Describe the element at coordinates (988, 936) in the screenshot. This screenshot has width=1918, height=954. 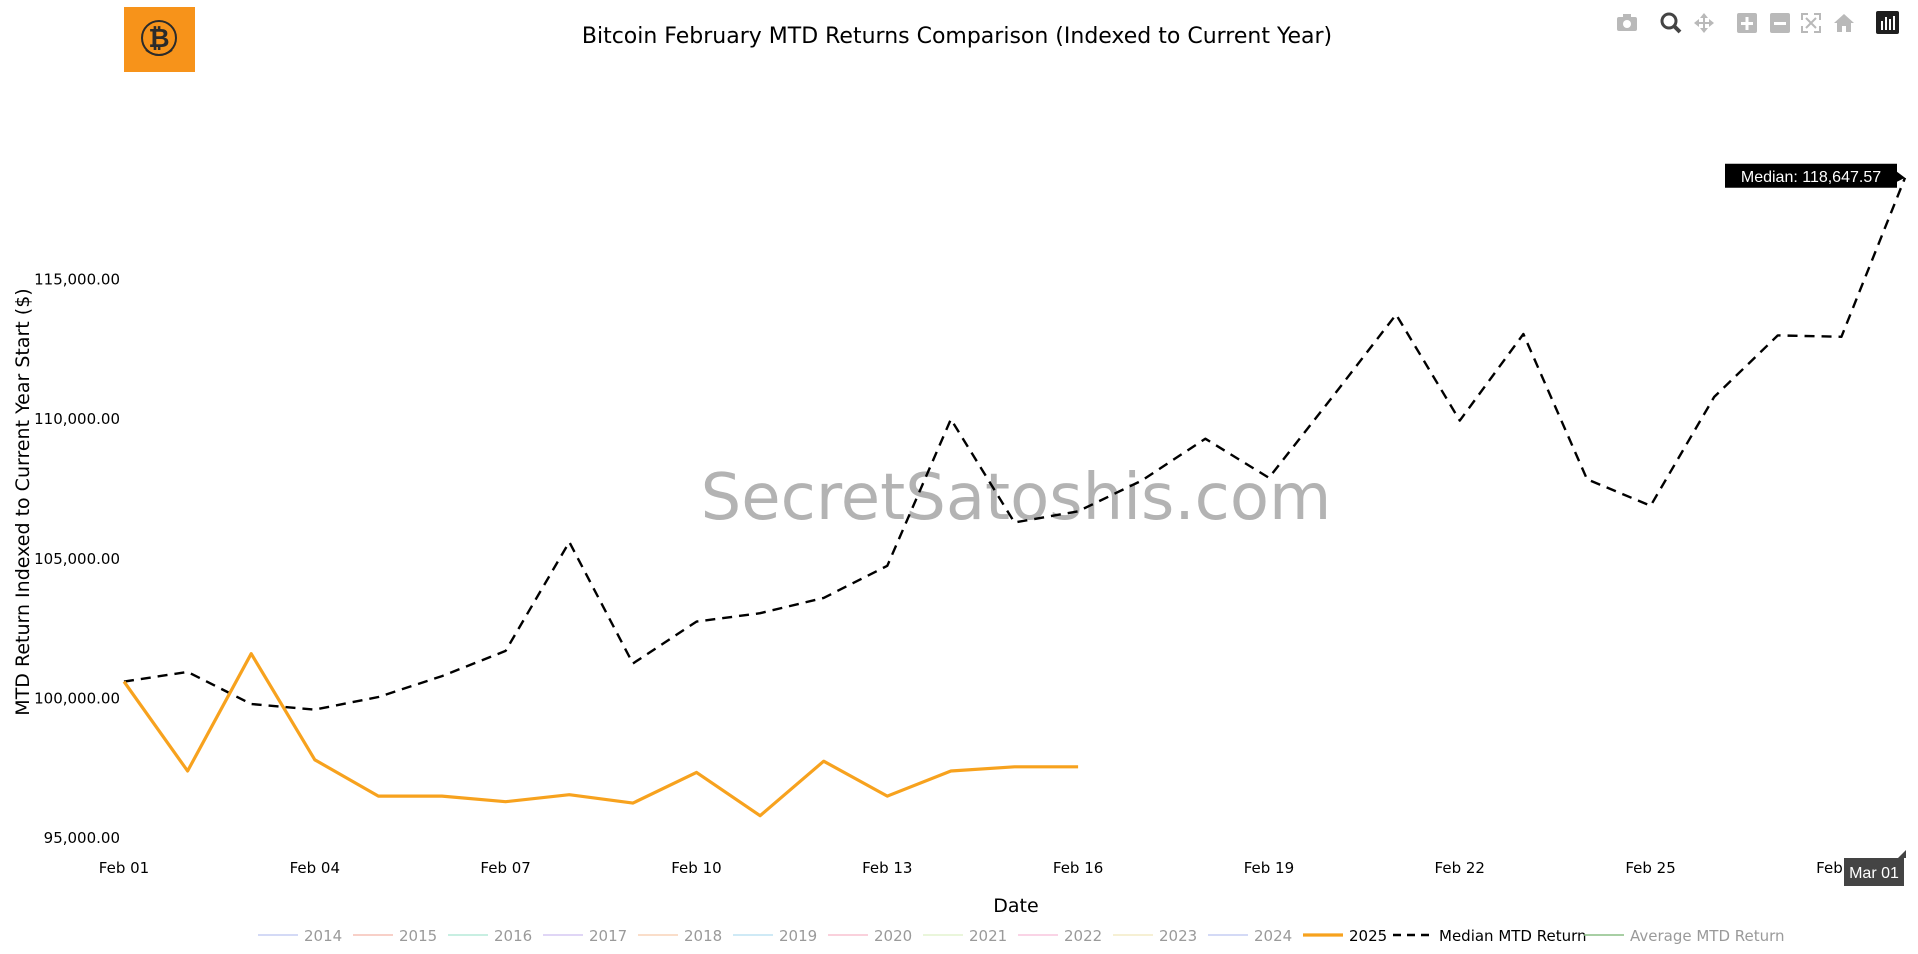
I see `legend-label: 2021` at that location.